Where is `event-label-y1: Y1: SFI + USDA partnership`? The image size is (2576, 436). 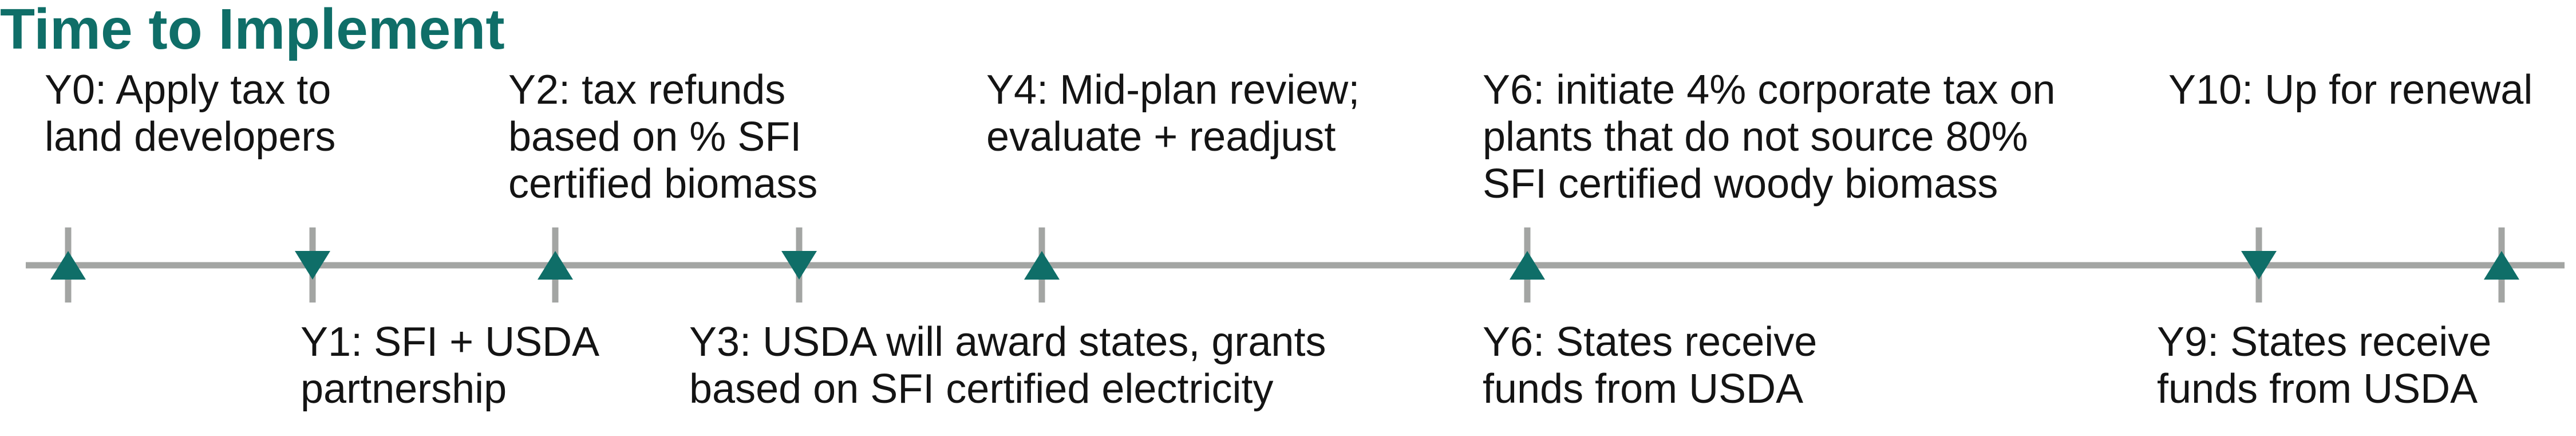
event-label-y1: Y1: SFI + USDA partnership is located at coordinates (450, 365).